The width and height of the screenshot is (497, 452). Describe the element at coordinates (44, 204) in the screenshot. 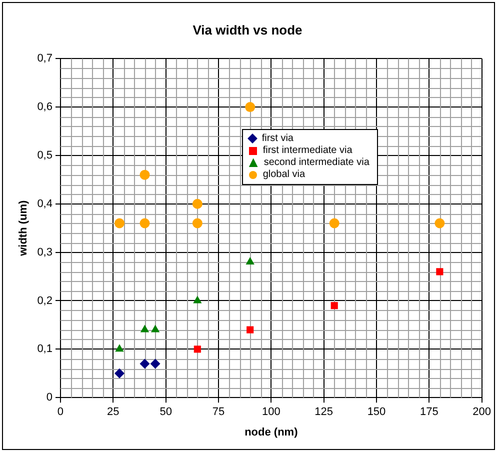

I see `y-tick-label: 0,4` at that location.